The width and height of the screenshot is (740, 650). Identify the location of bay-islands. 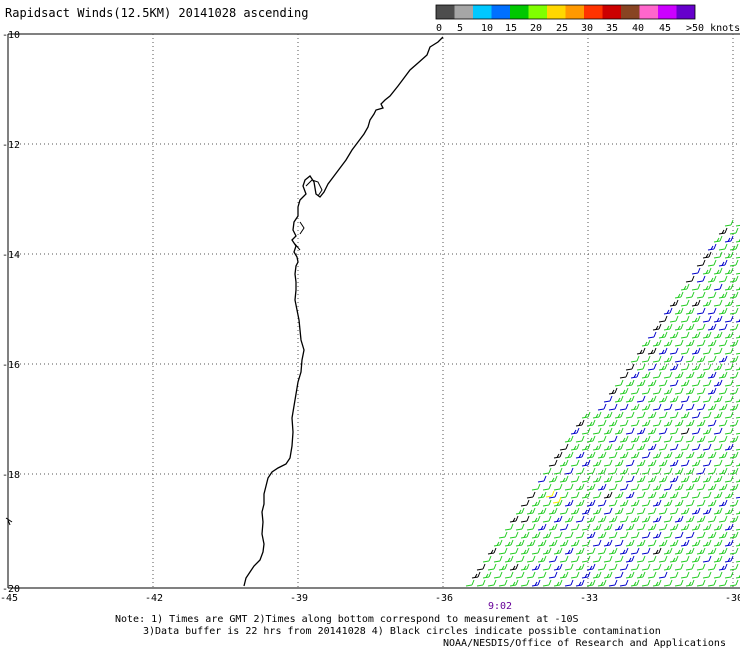
(308, 215).